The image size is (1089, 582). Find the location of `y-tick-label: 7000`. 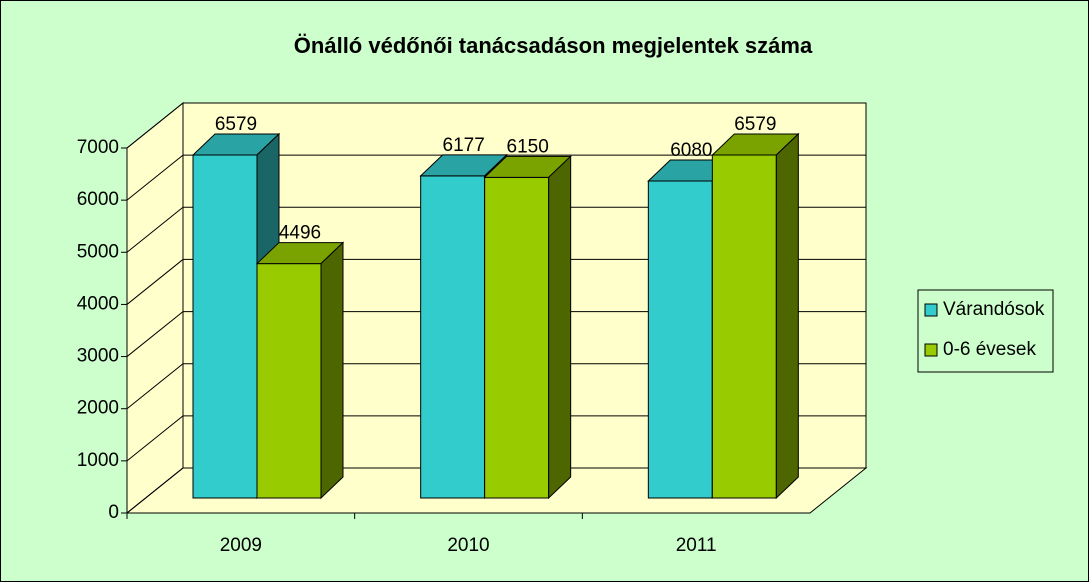

y-tick-label: 7000 is located at coordinates (98, 147).